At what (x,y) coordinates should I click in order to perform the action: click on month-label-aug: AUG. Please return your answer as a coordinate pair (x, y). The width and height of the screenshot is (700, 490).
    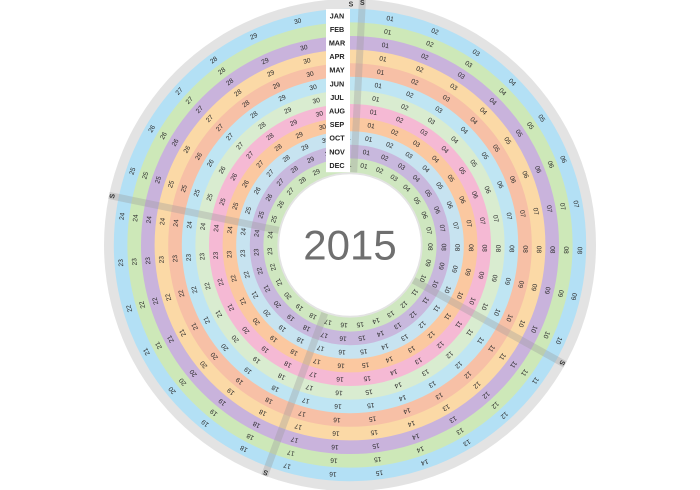
    Looking at the image, I should click on (337, 111).